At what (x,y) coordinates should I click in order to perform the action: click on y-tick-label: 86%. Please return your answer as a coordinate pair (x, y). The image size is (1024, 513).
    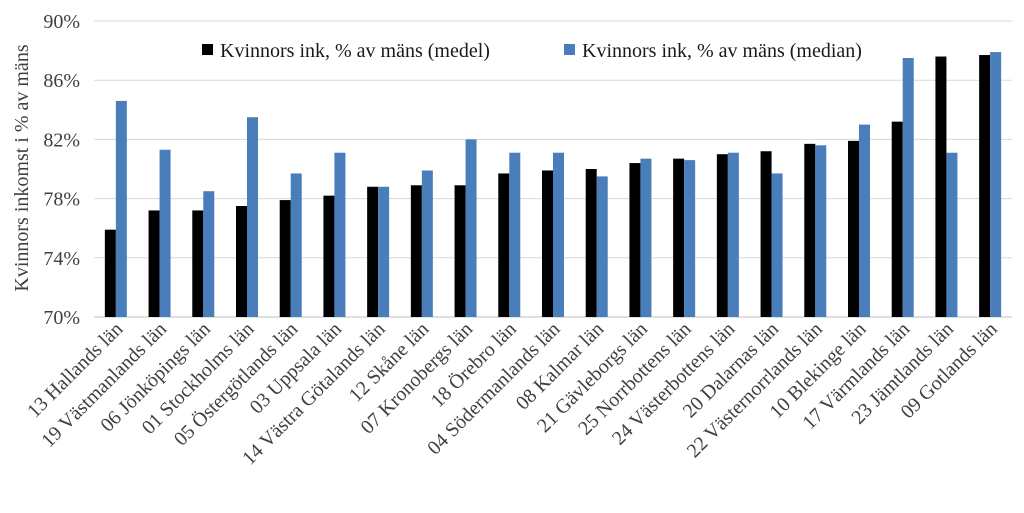
    Looking at the image, I should click on (61, 81).